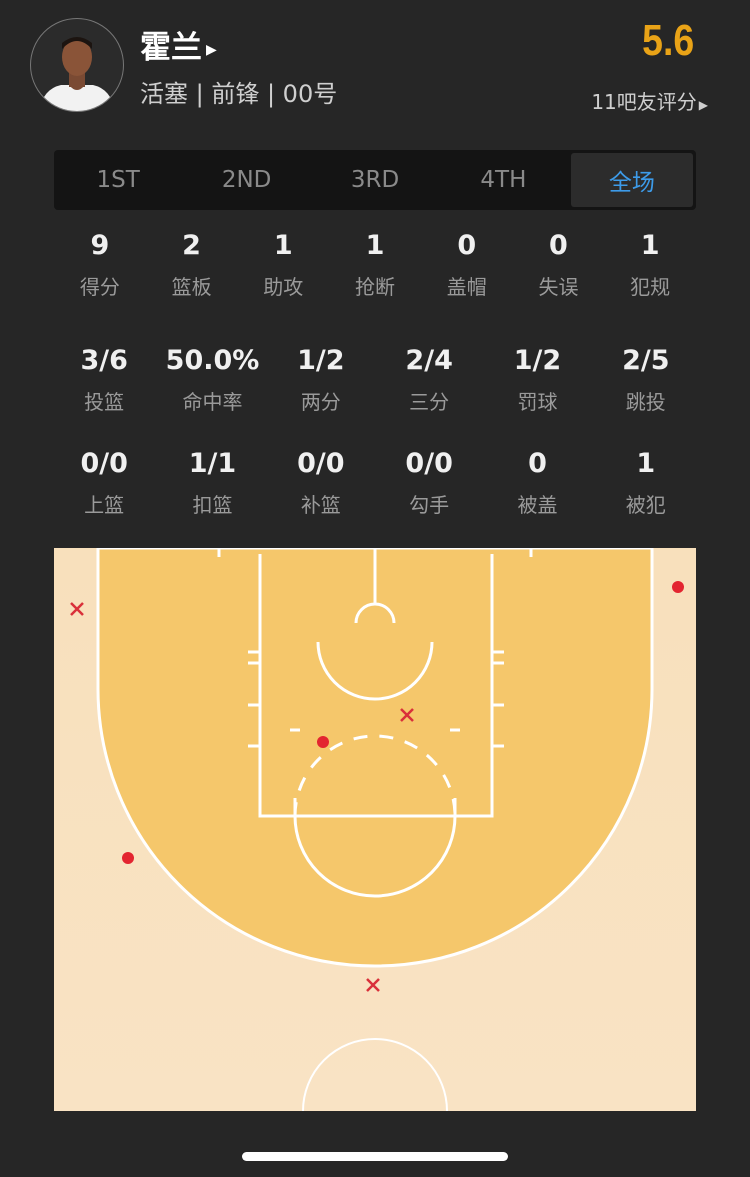 The image size is (750, 1177). I want to click on stat-value: 3/6, so click(104, 360).